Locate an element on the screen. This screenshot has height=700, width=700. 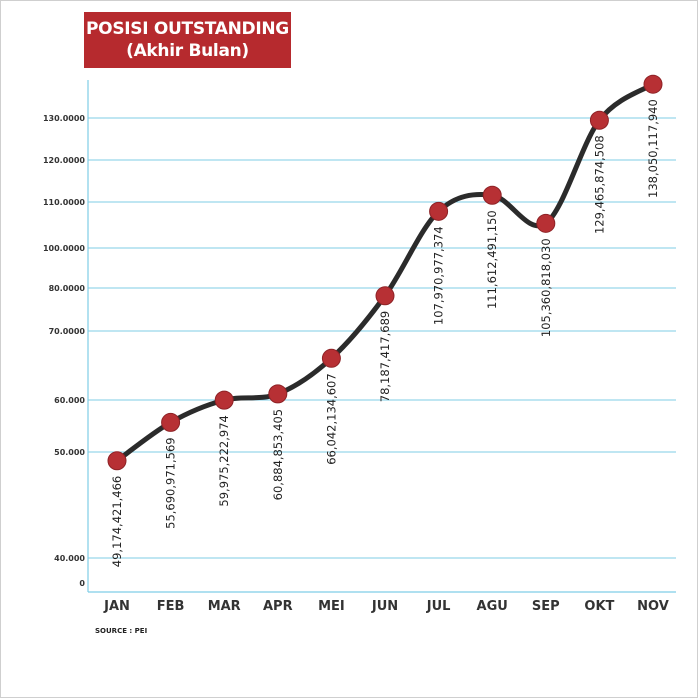
y-tick-label: 100.0000 is located at coordinates (64, 248).